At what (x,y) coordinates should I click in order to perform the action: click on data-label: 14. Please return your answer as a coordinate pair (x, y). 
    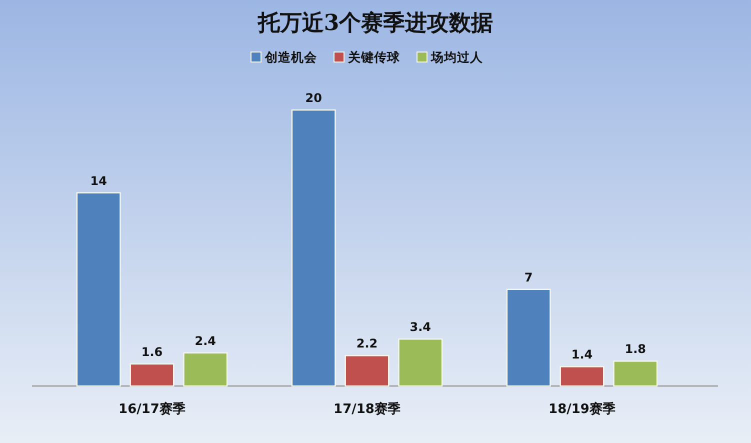
    Looking at the image, I should click on (98, 181).